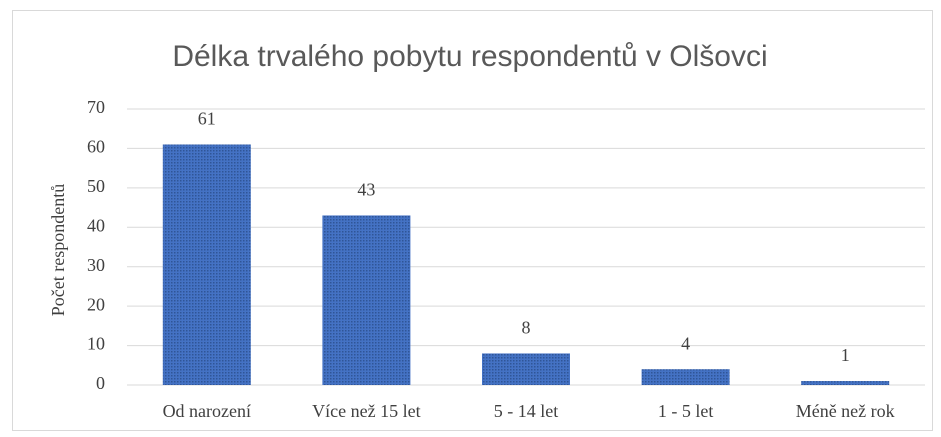 The height and width of the screenshot is (437, 941). Describe the element at coordinates (366, 190) in the screenshot. I see `data-label: 43` at that location.